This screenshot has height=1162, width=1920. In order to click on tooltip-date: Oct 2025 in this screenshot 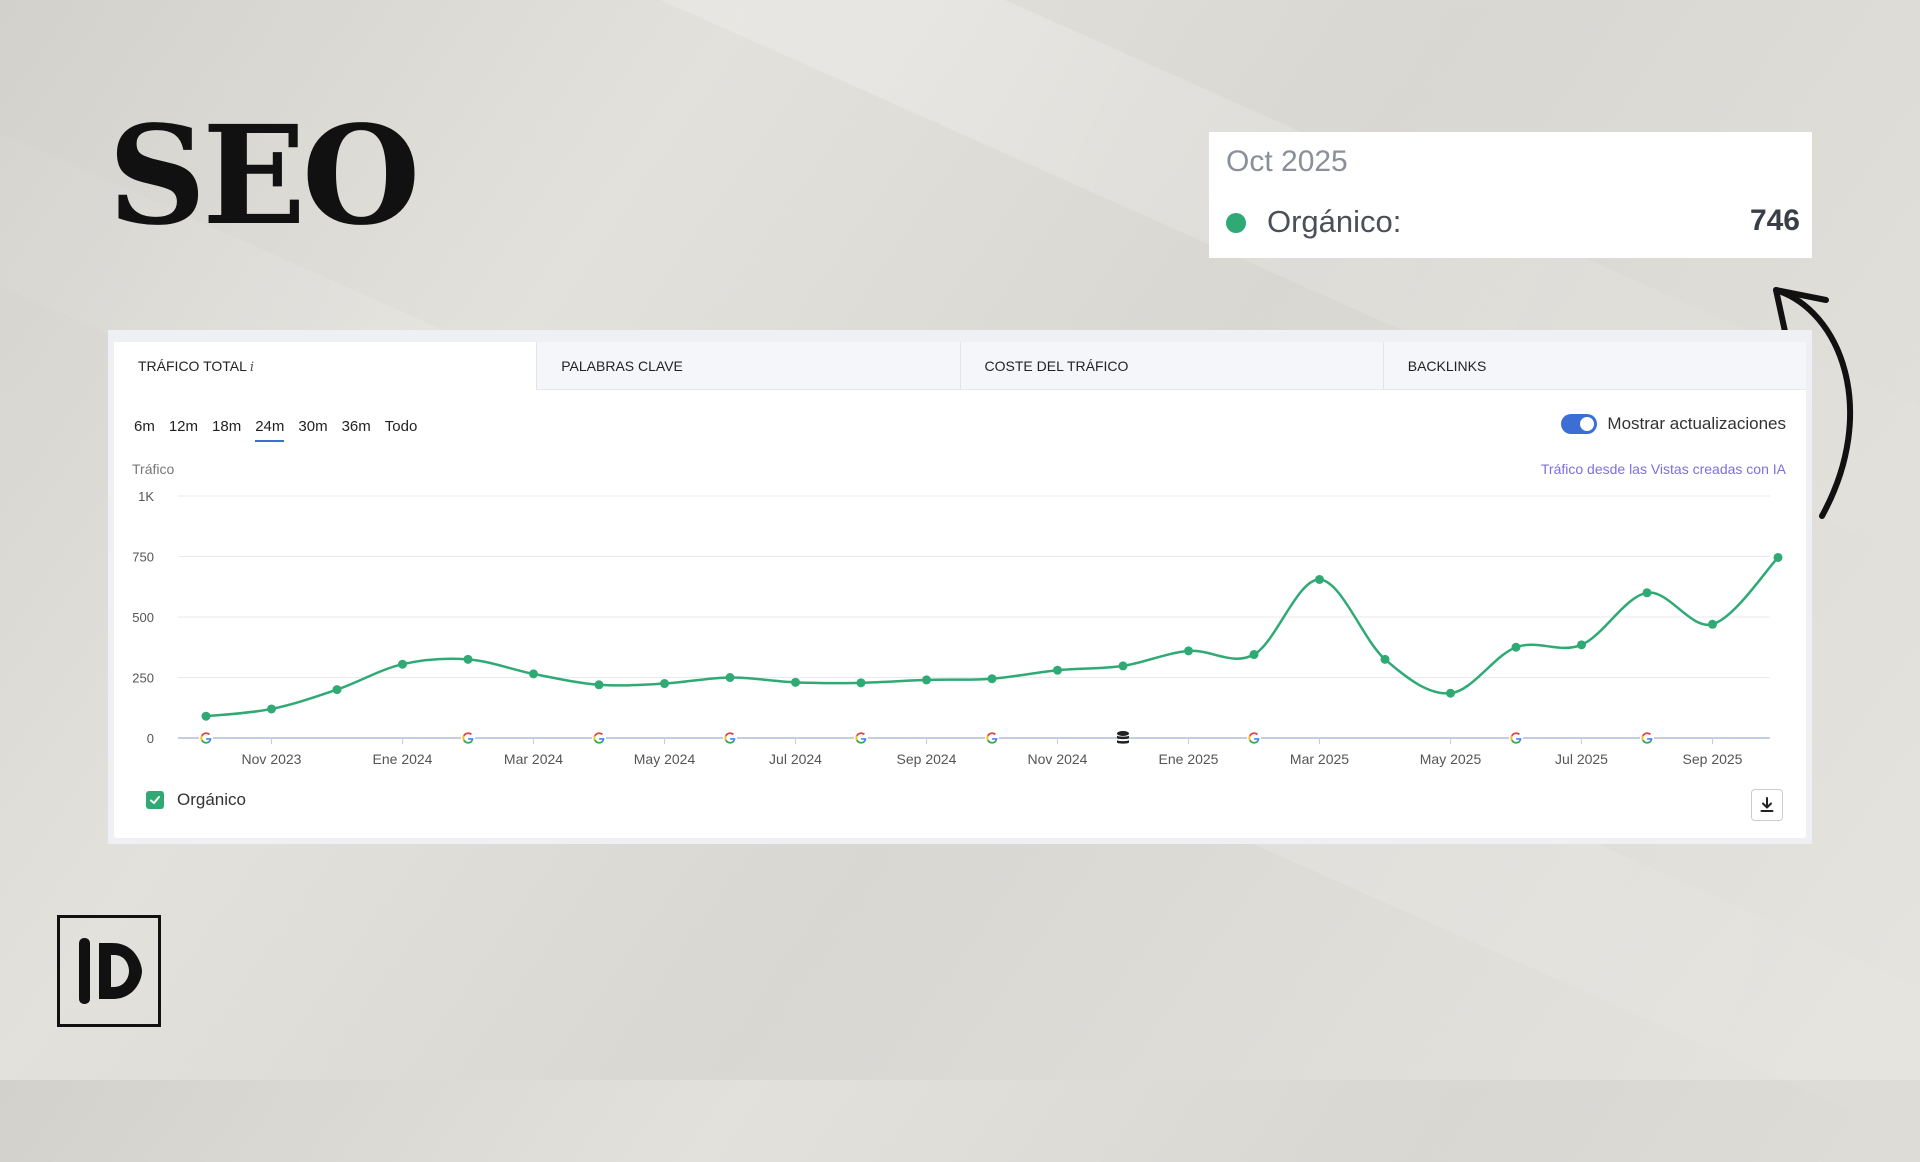, I will do `click(1287, 161)`.